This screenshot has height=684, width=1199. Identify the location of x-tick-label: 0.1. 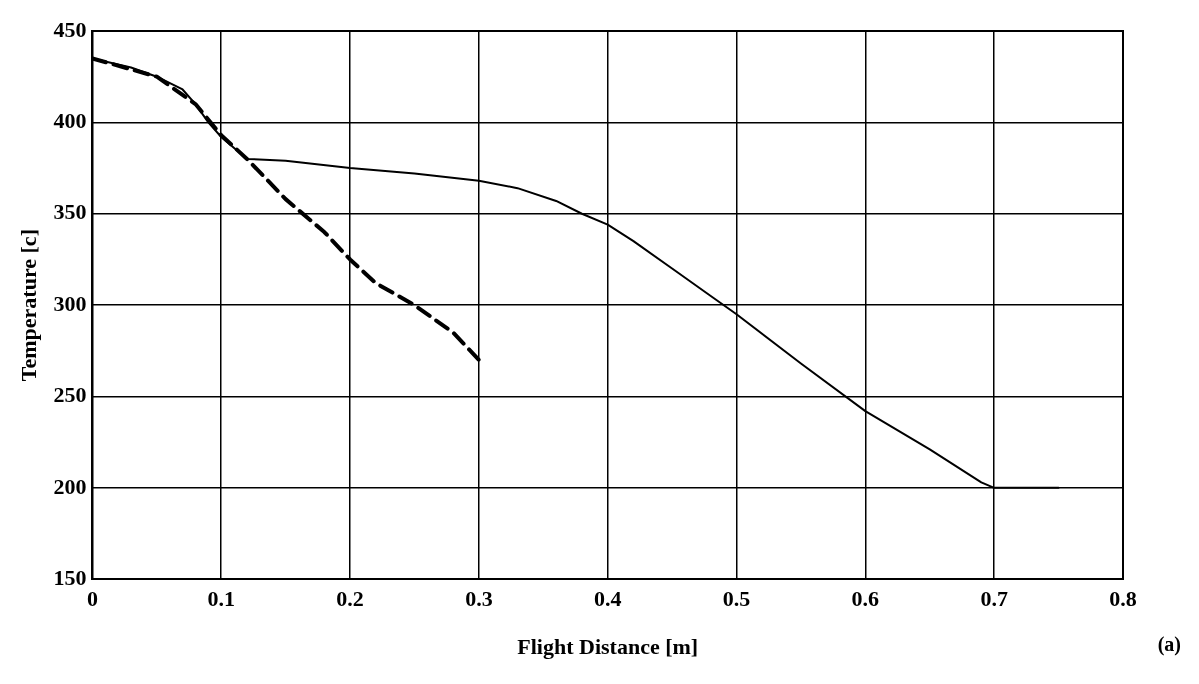
(221, 599).